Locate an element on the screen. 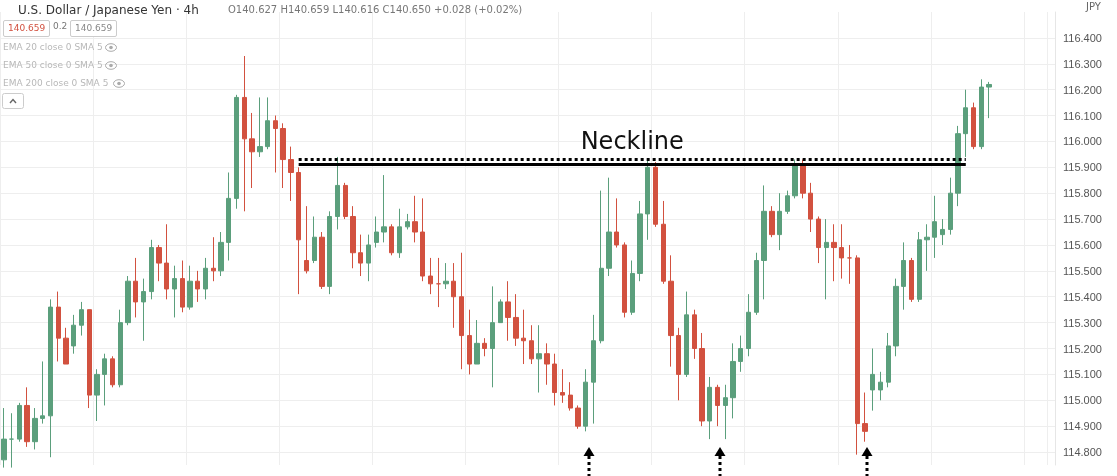  y-tick-label: 115.200 is located at coordinates (1082, 348).